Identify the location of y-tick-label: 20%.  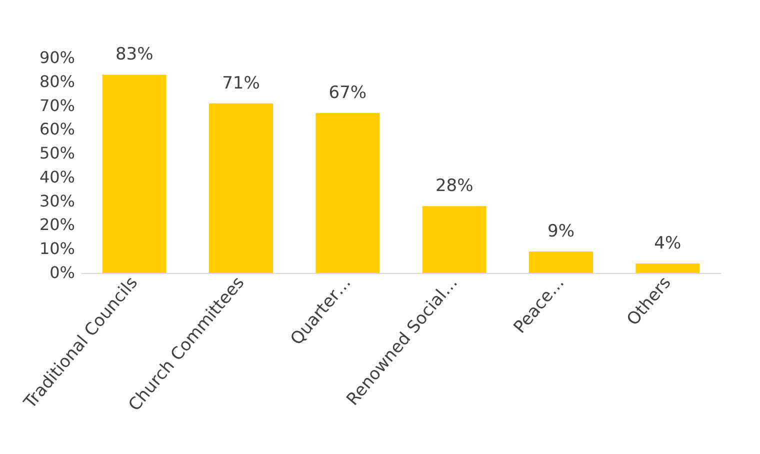
(57, 224).